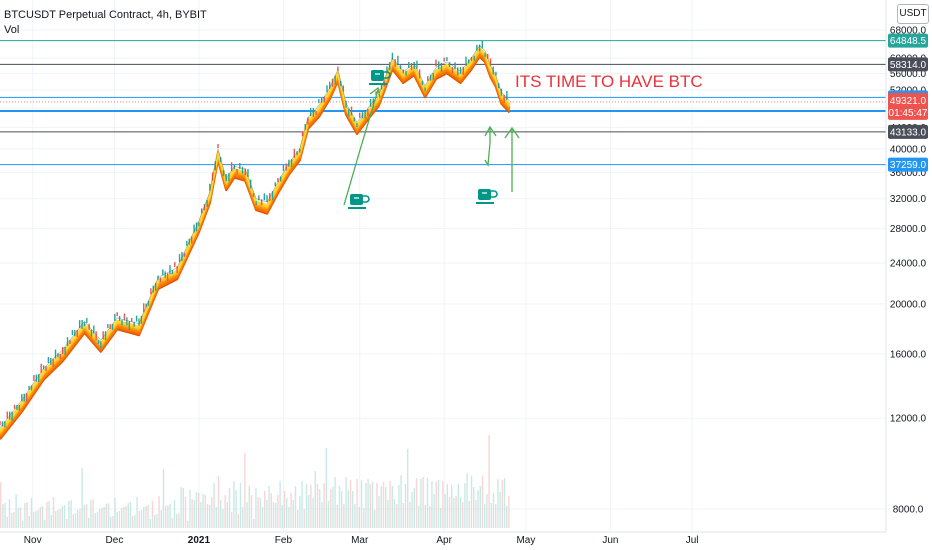 The image size is (932, 550). I want to click on coffee-icons, so click(423, 139).